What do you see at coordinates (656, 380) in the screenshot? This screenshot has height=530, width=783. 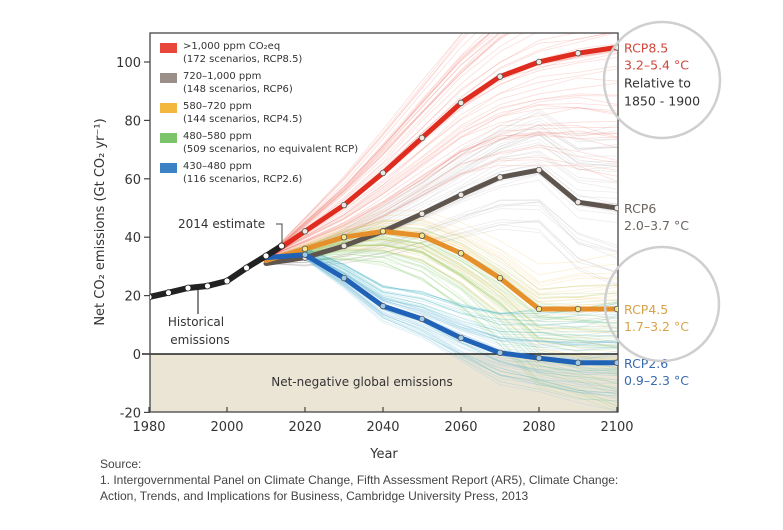 I see `rcp-label-range: 0.9–2.3 °C` at bounding box center [656, 380].